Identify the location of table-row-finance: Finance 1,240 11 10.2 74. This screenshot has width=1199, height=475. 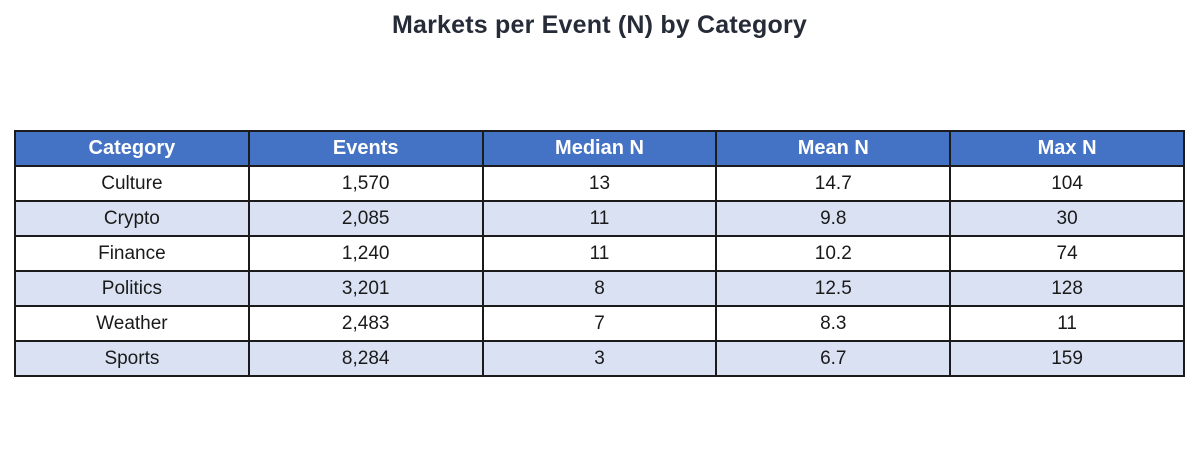
(599, 253).